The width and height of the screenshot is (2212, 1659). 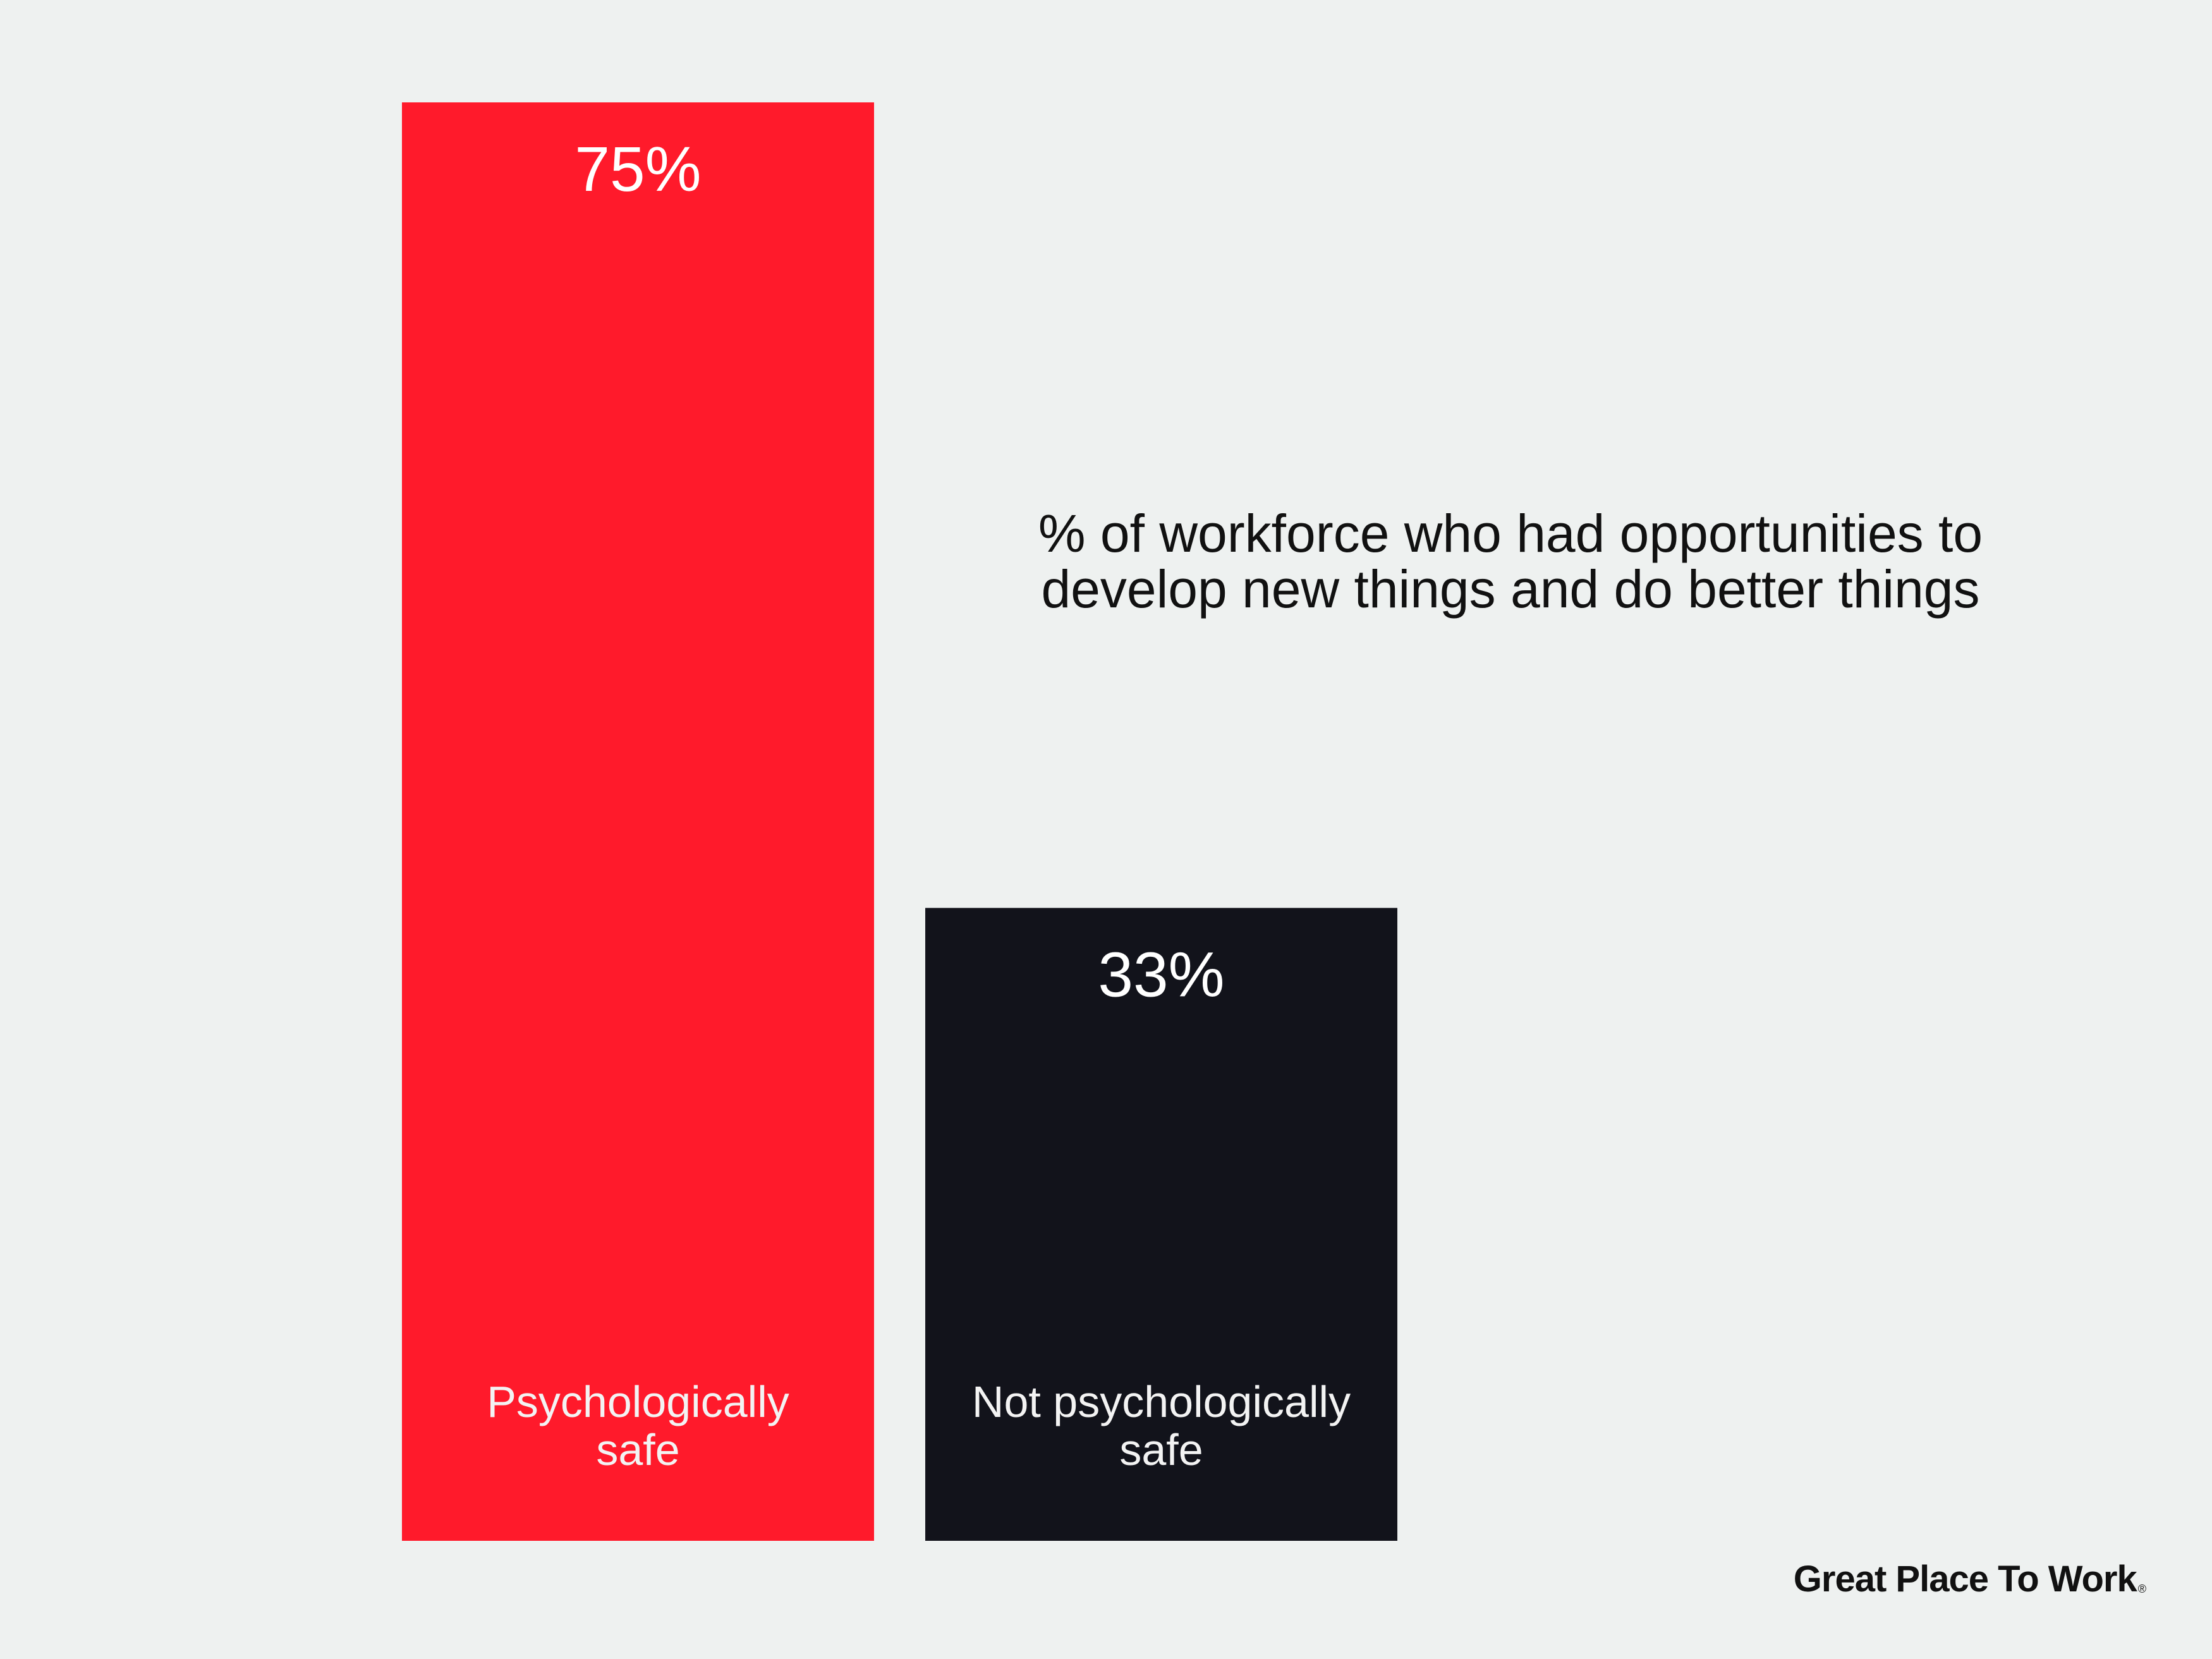 What do you see at coordinates (638, 1425) in the screenshot?
I see `category-label: Psychologically safe` at bounding box center [638, 1425].